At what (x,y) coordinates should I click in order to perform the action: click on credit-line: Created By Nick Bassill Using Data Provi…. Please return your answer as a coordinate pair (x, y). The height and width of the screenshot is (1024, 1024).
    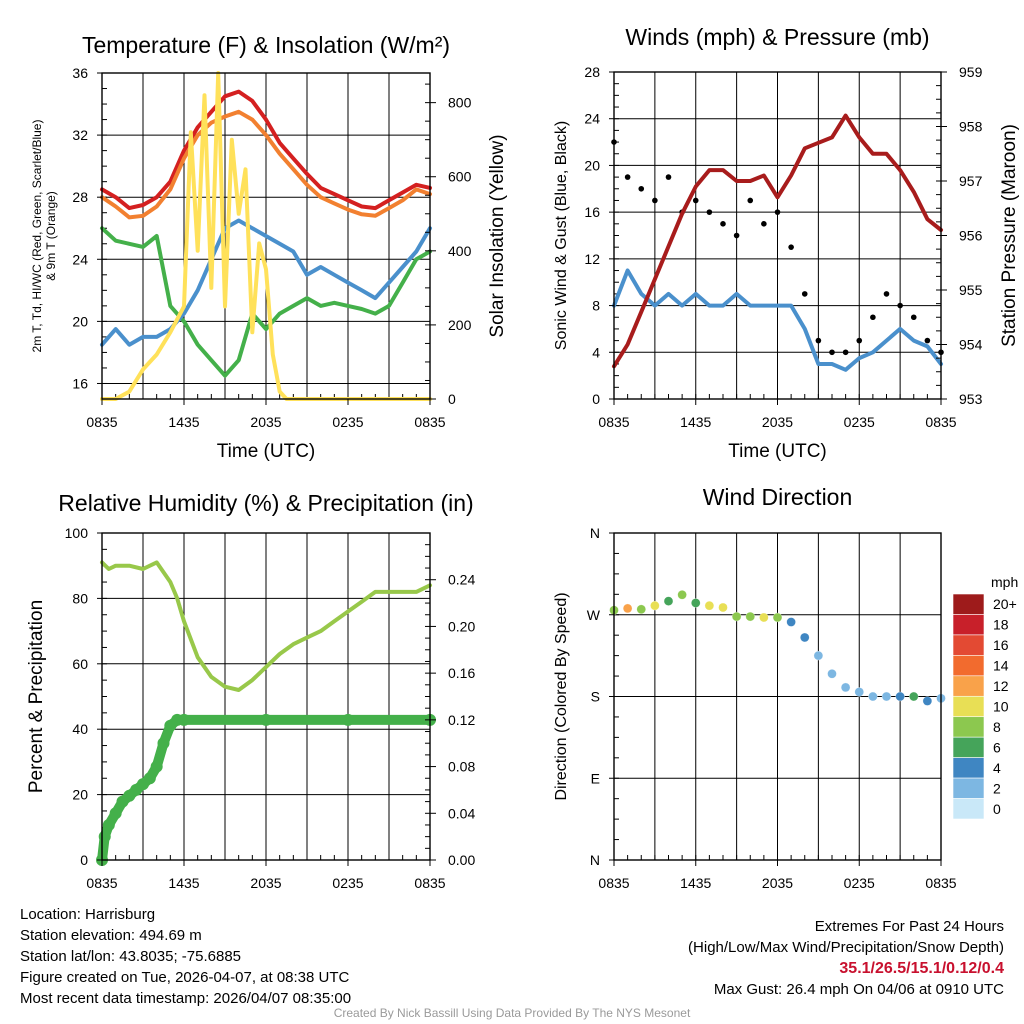
    Looking at the image, I should click on (512, 1013).